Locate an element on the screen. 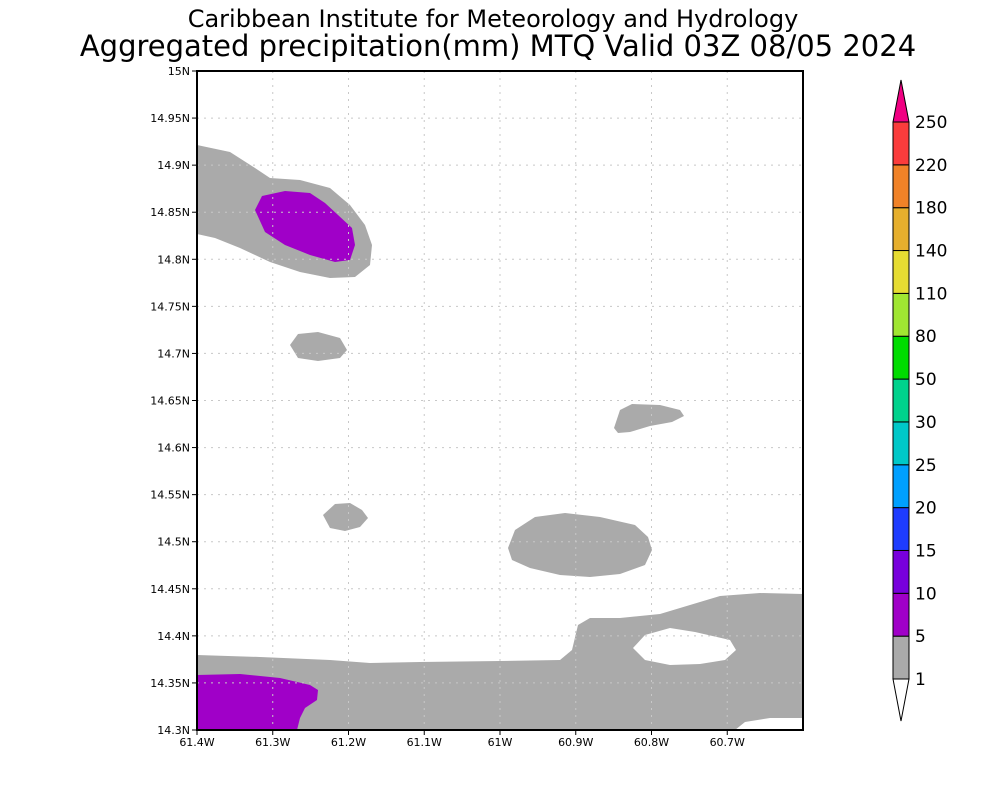  x-tick-label: 60.7W is located at coordinates (727, 742).